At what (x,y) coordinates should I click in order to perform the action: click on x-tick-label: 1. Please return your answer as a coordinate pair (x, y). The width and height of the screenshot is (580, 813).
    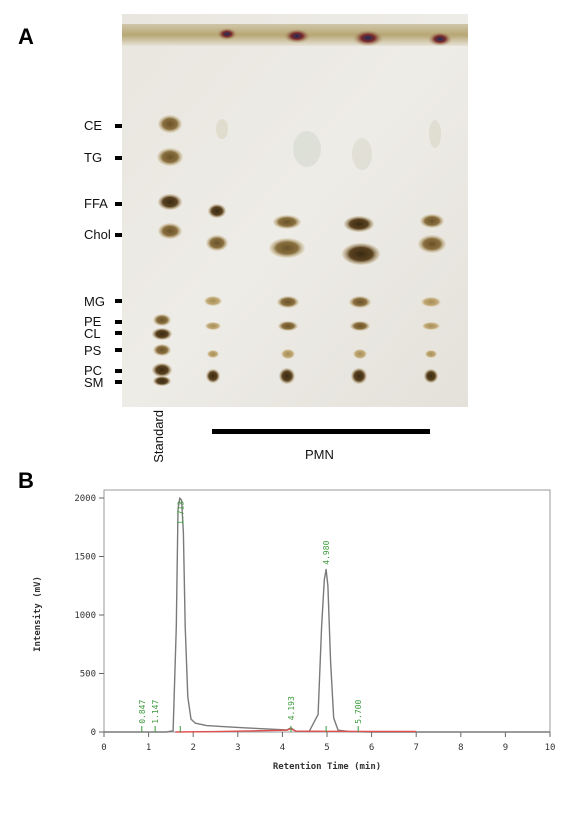
    Looking at the image, I should click on (148, 748).